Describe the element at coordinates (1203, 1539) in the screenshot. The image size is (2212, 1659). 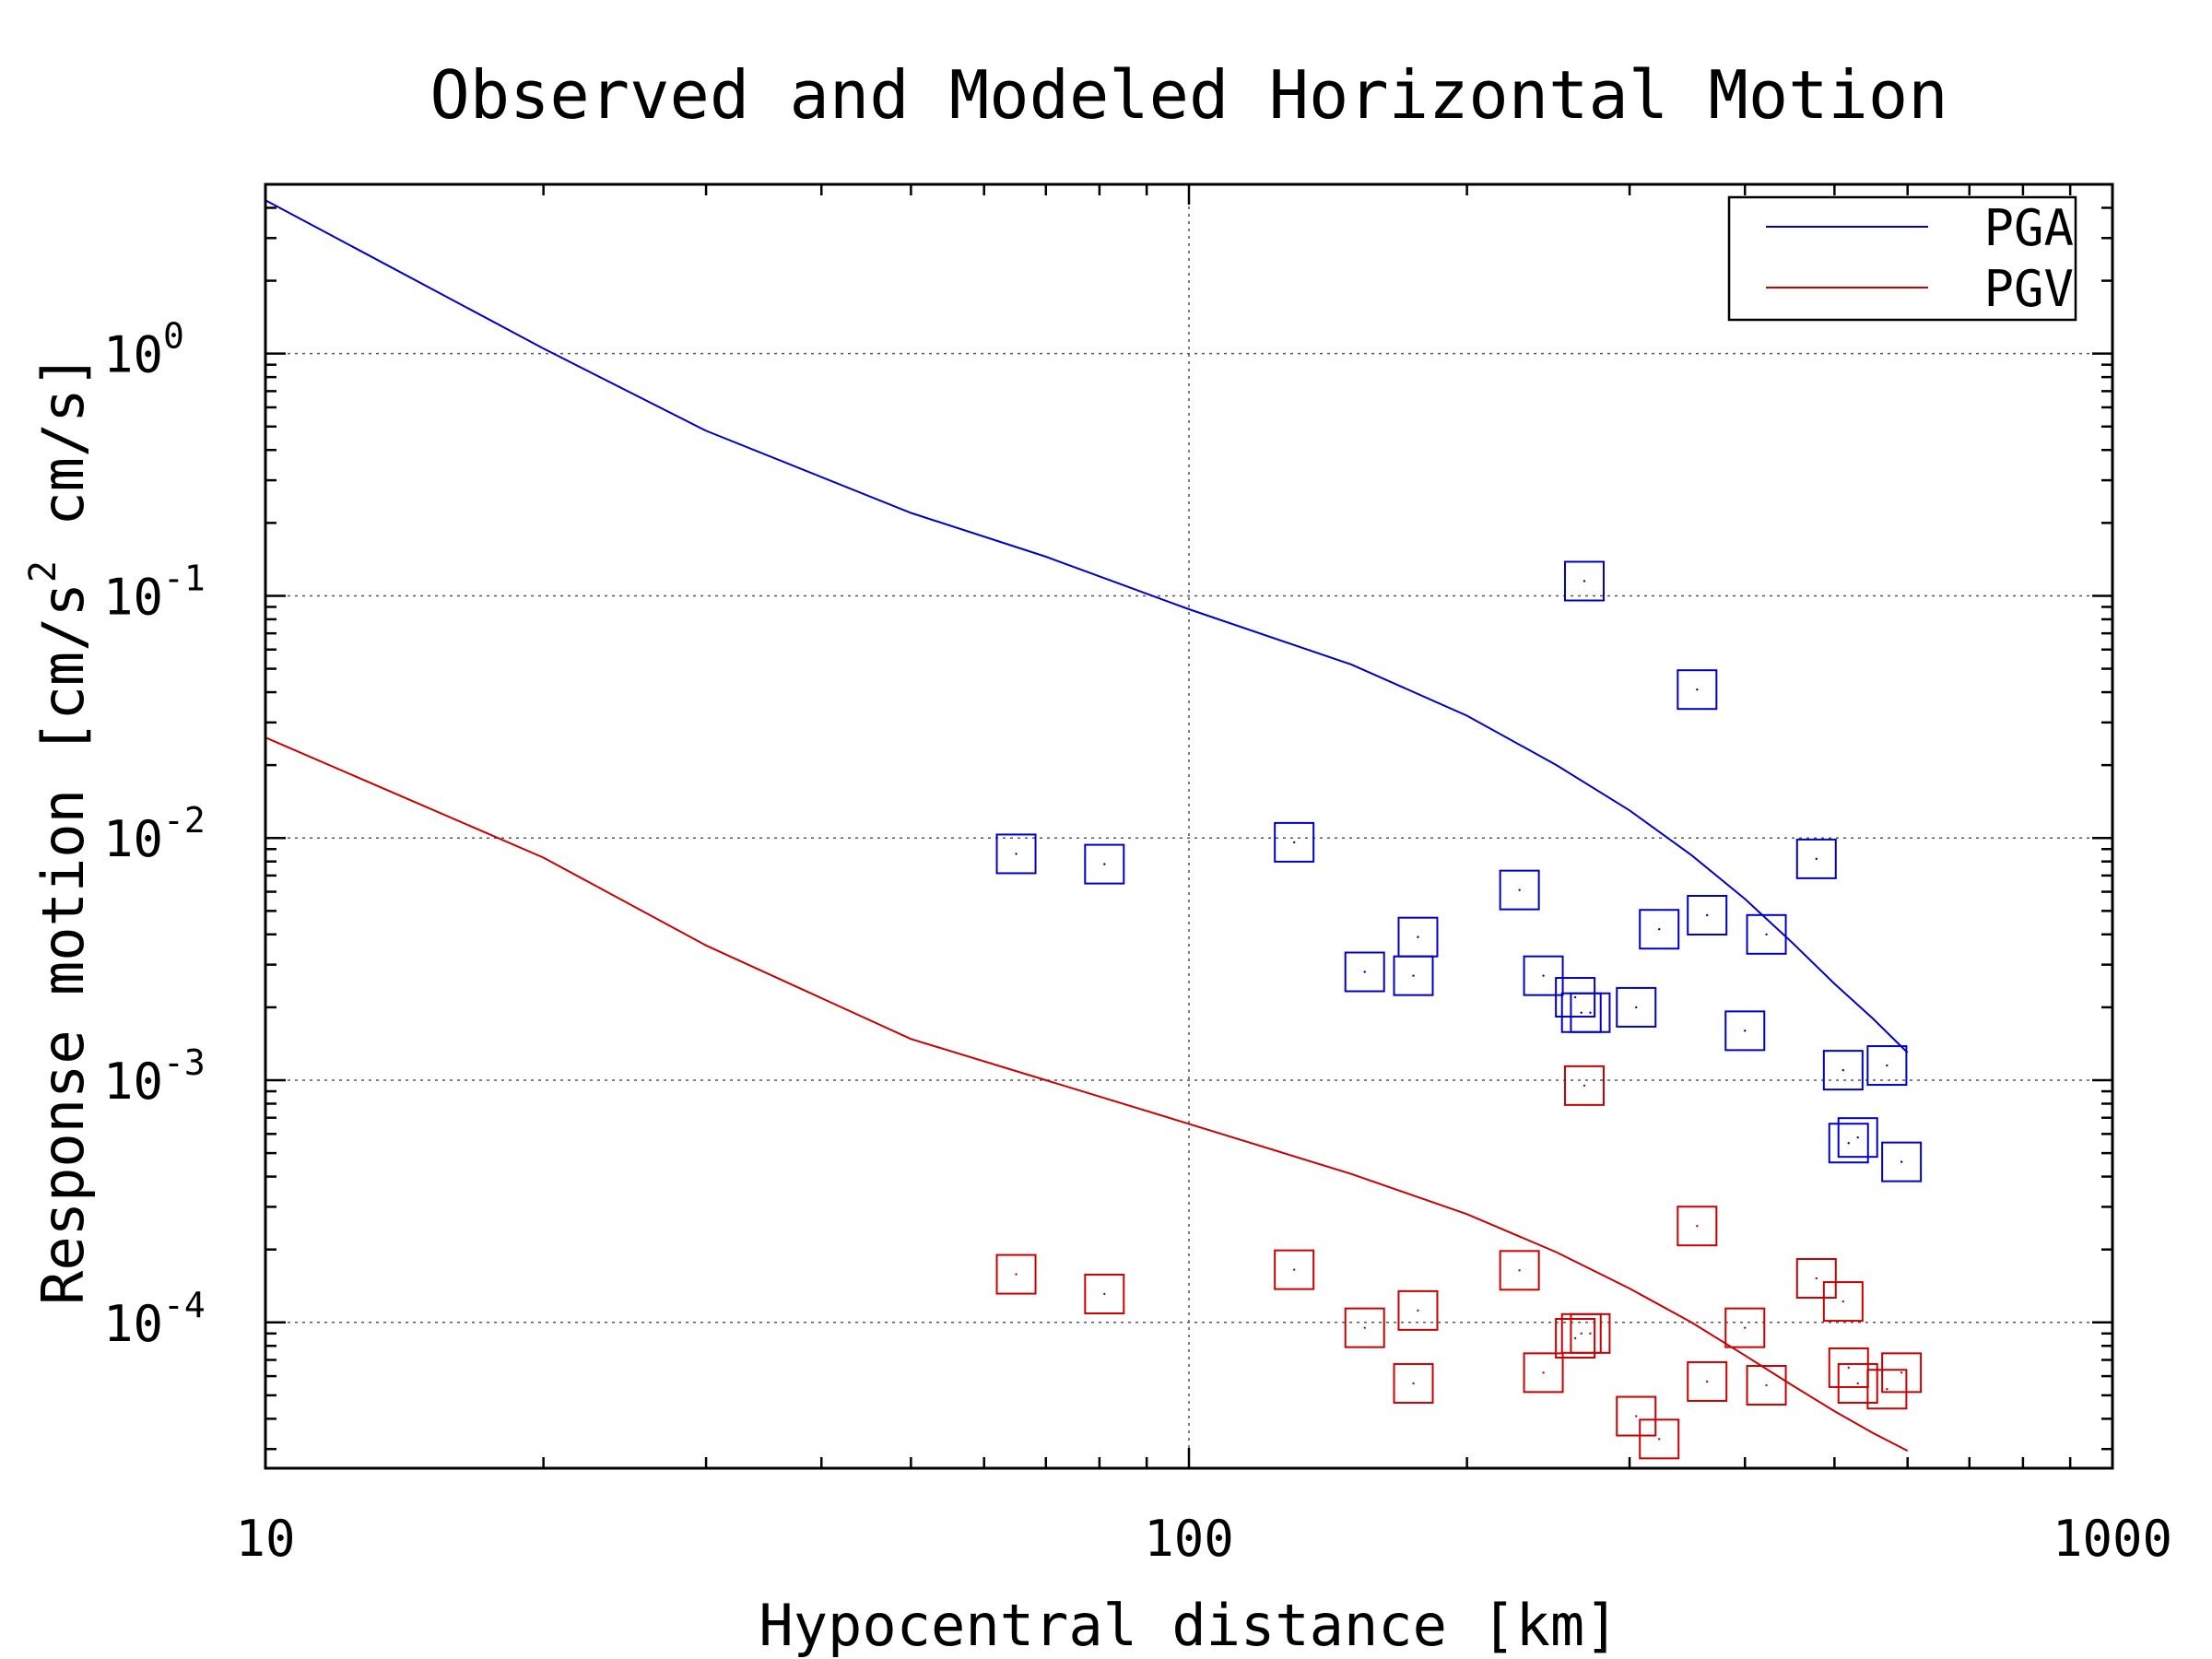
I see `x-tick-labels: 10 100 1000` at that location.